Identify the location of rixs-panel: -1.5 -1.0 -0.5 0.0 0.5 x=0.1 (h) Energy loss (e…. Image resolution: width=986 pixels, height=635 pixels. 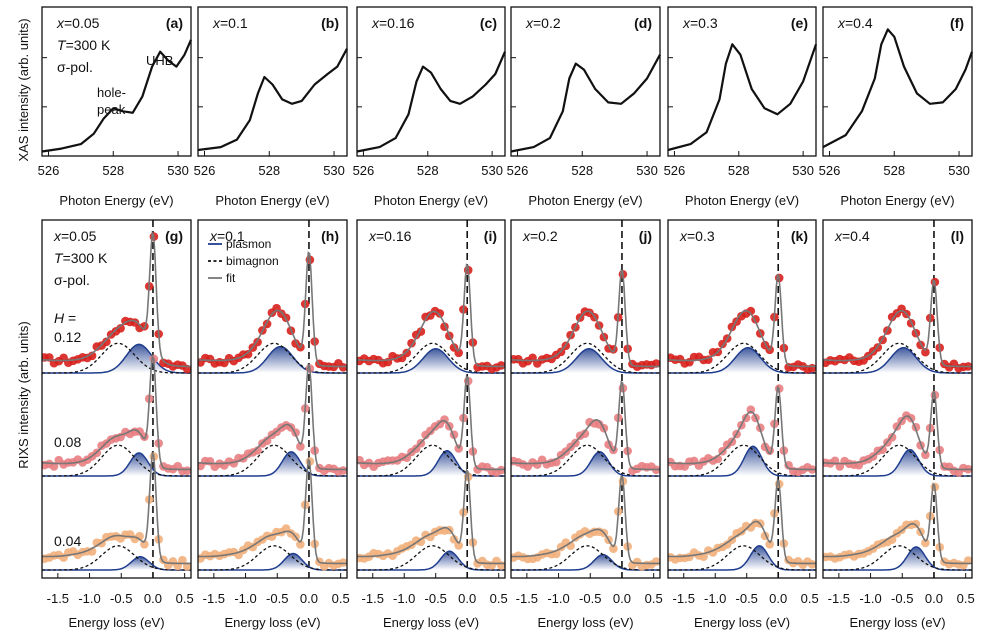
(273, 424).